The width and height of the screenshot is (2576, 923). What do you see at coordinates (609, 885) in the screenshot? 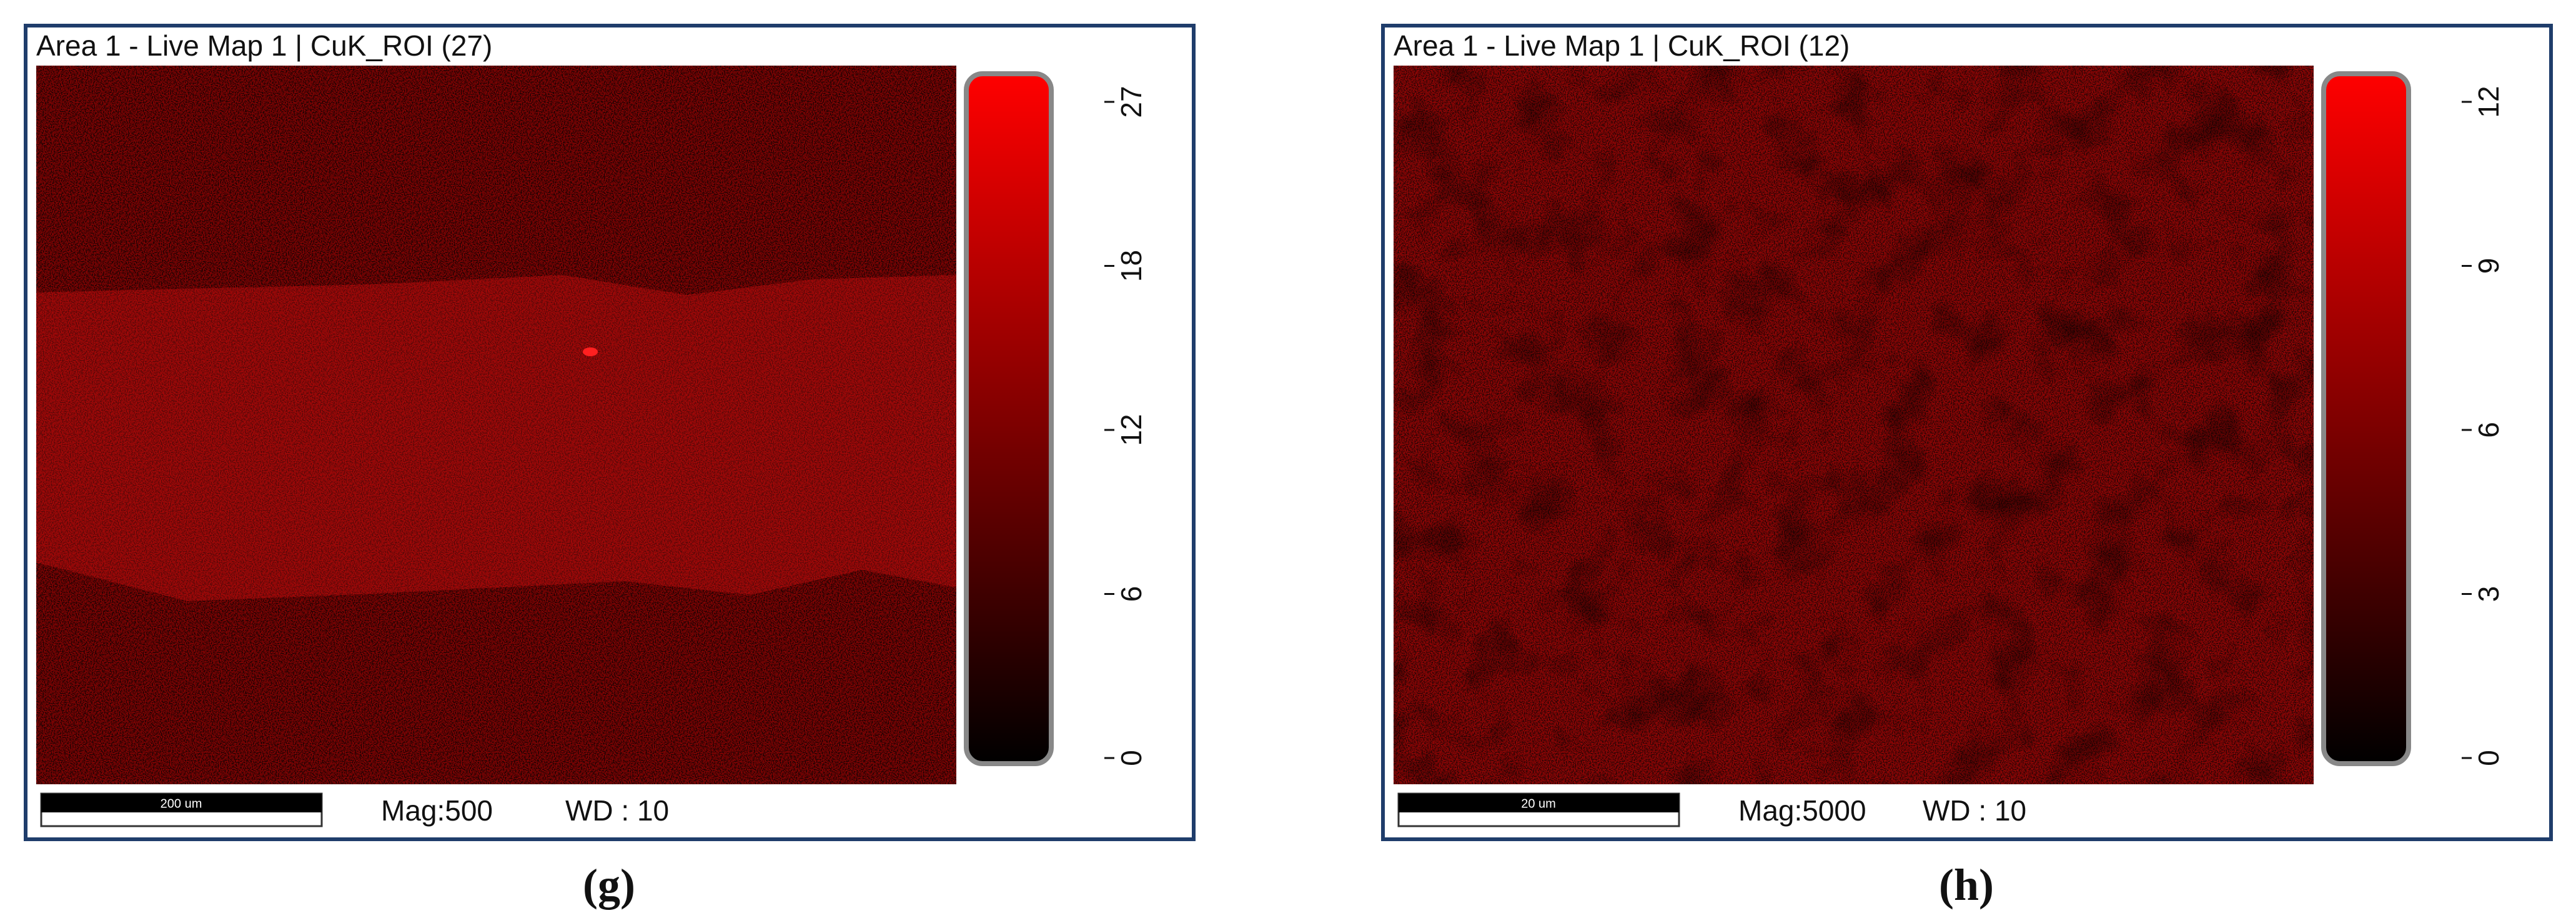
I see `panel-caption: (g)` at bounding box center [609, 885].